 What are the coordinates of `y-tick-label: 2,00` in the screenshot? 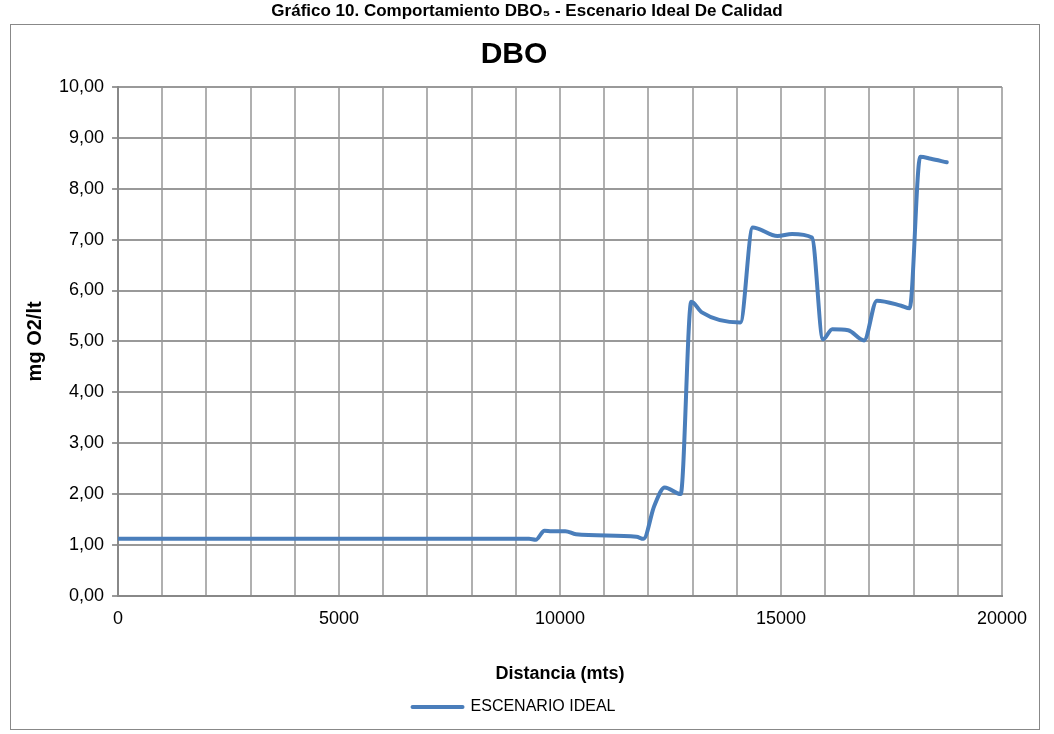 It's located at (87, 493).